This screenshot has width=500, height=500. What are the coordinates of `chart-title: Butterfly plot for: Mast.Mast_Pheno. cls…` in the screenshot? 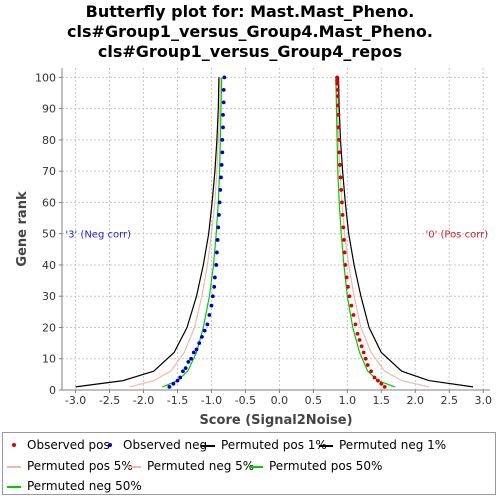 It's located at (250, 32).